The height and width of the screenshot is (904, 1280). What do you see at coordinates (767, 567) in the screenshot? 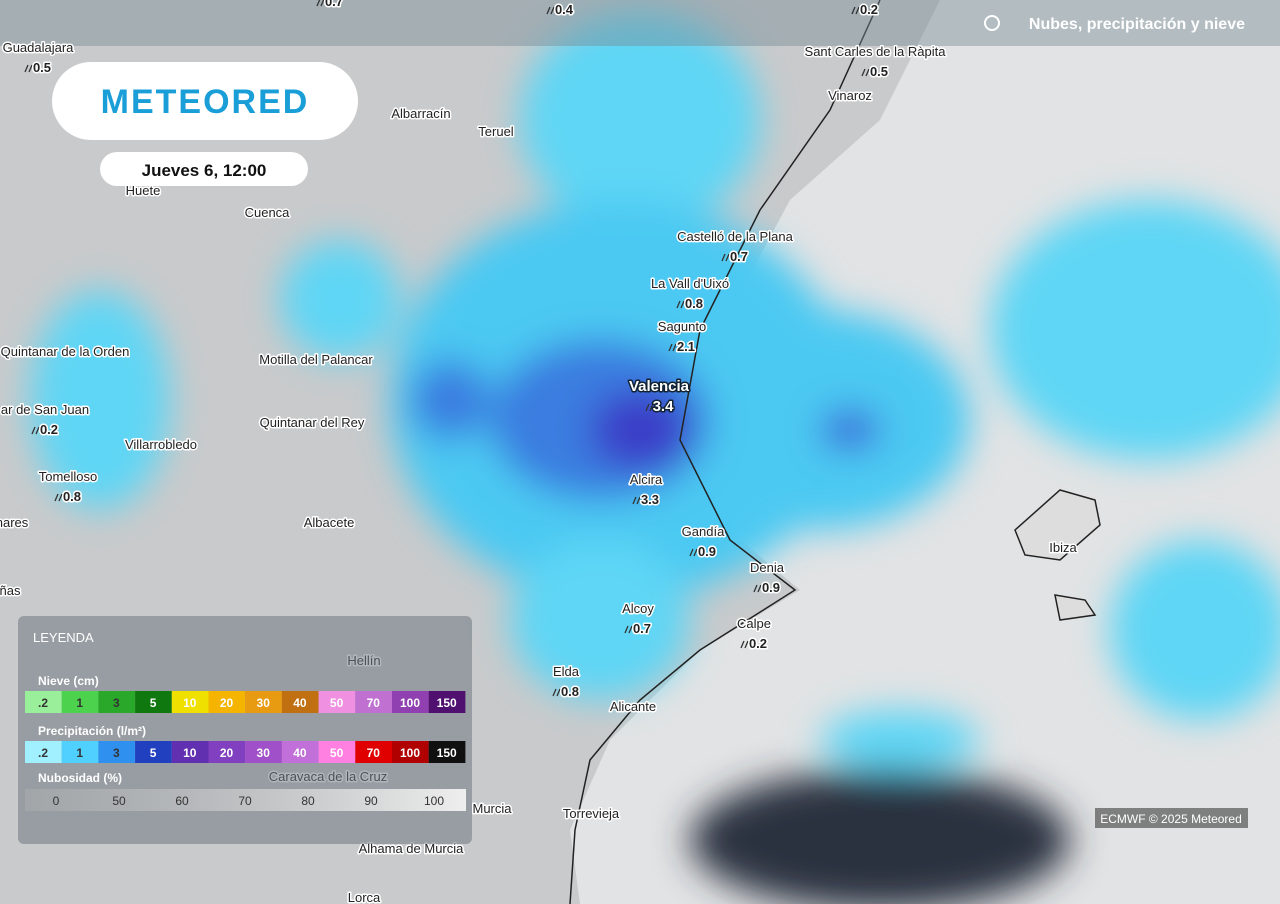
I see `place-name: Denia` at bounding box center [767, 567].